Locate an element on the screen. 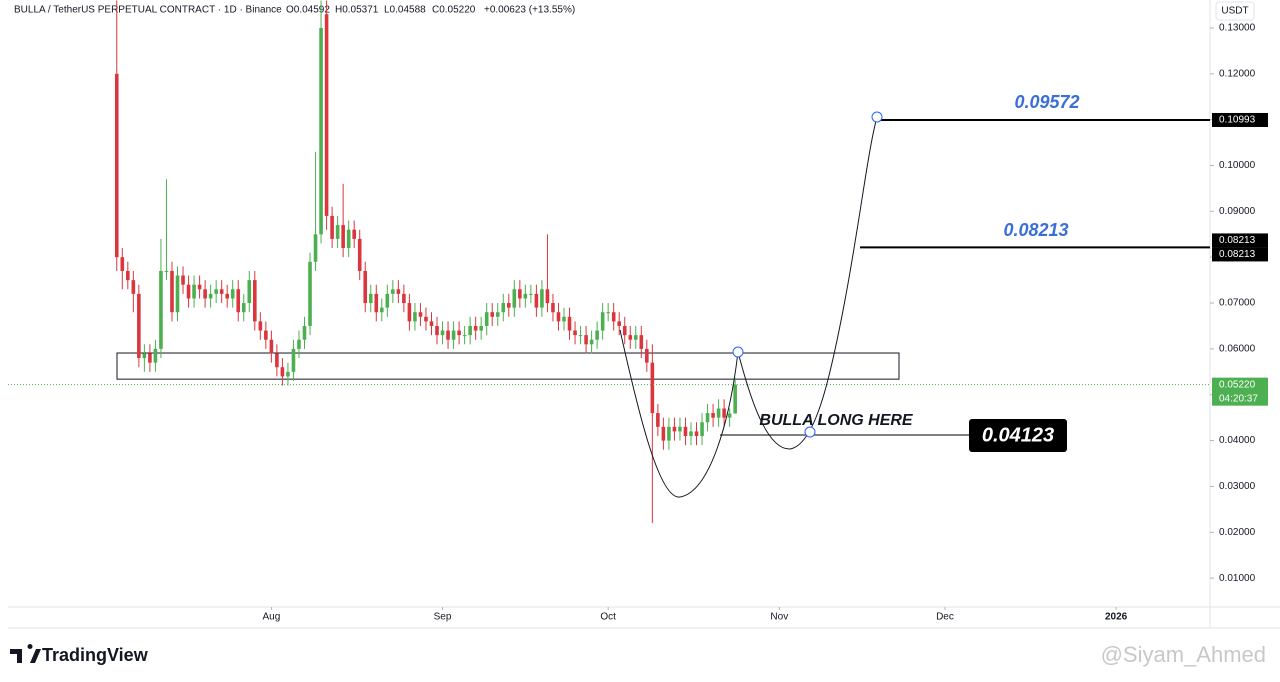 Image resolution: width=1280 pixels, height=682 pixels. entry-note: BULLA LONG HERE is located at coordinates (836, 420).